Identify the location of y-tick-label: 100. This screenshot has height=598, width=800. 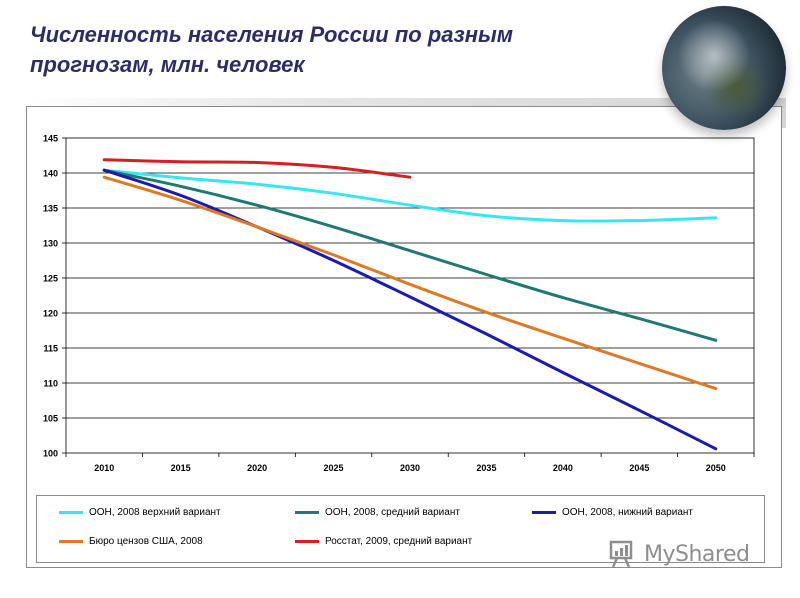
(50, 454).